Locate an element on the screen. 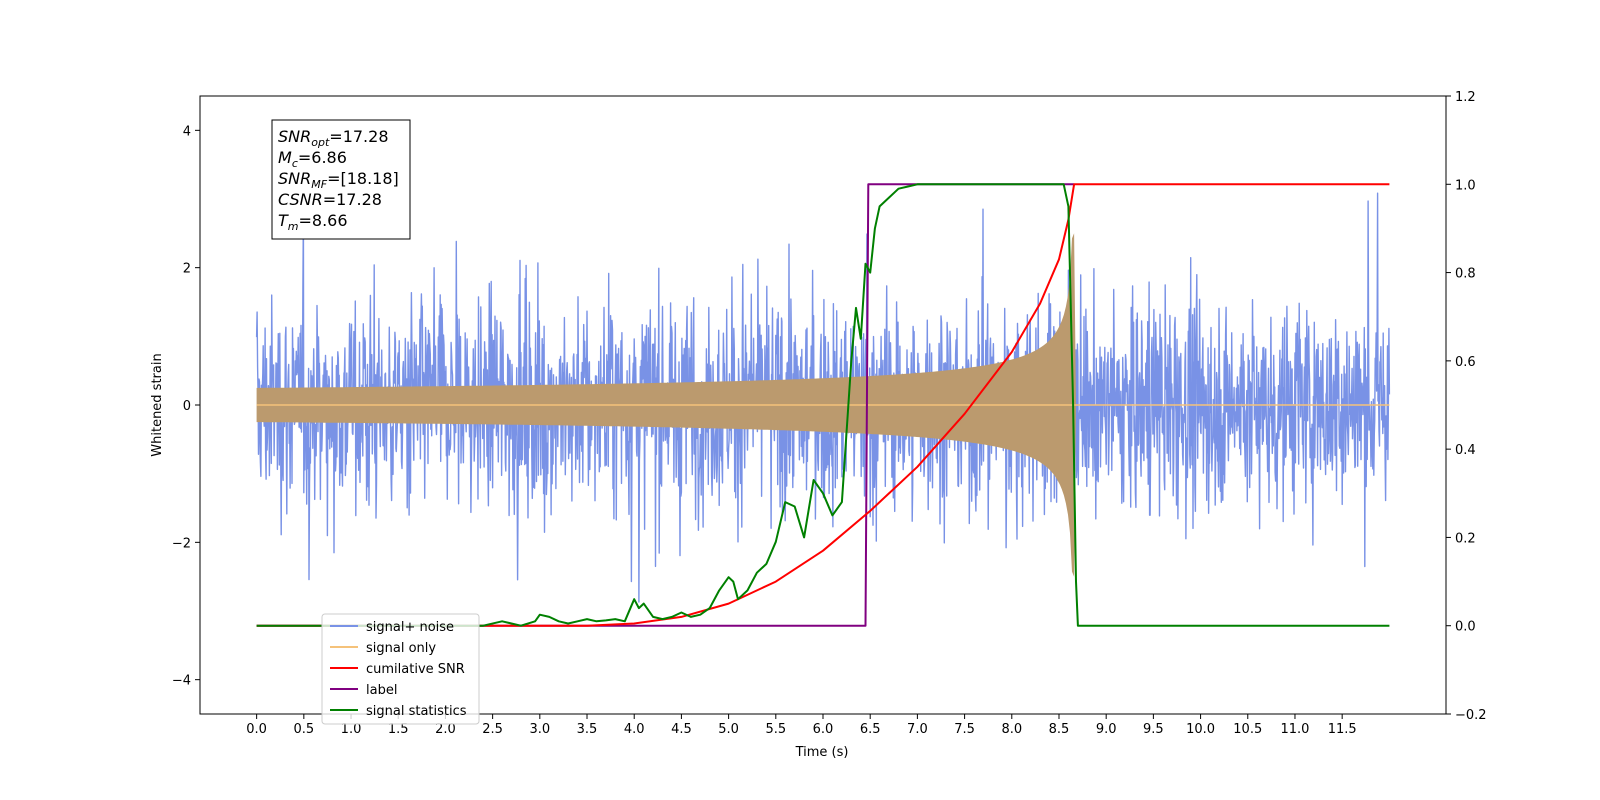 This screenshot has width=1600, height=800. legend-label: signal only is located at coordinates (401, 648).